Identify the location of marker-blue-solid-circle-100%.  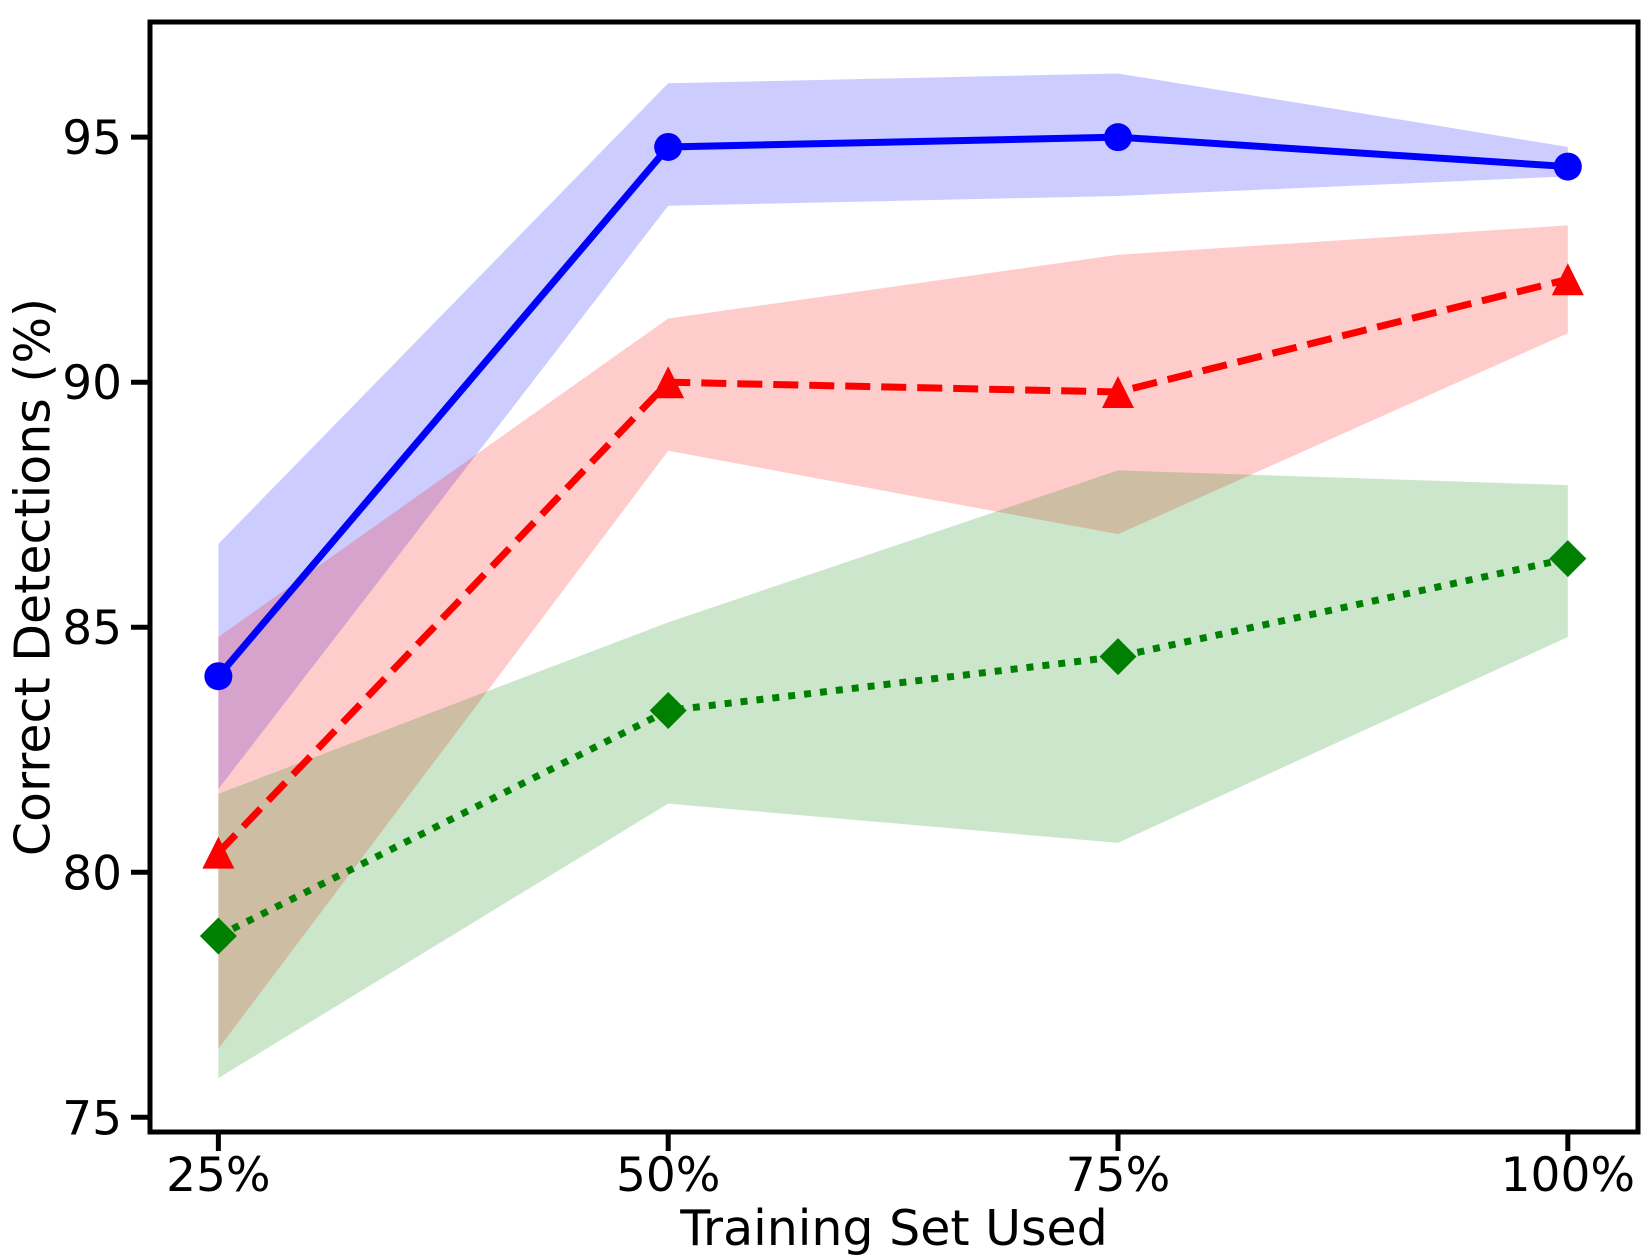
(1567, 166).